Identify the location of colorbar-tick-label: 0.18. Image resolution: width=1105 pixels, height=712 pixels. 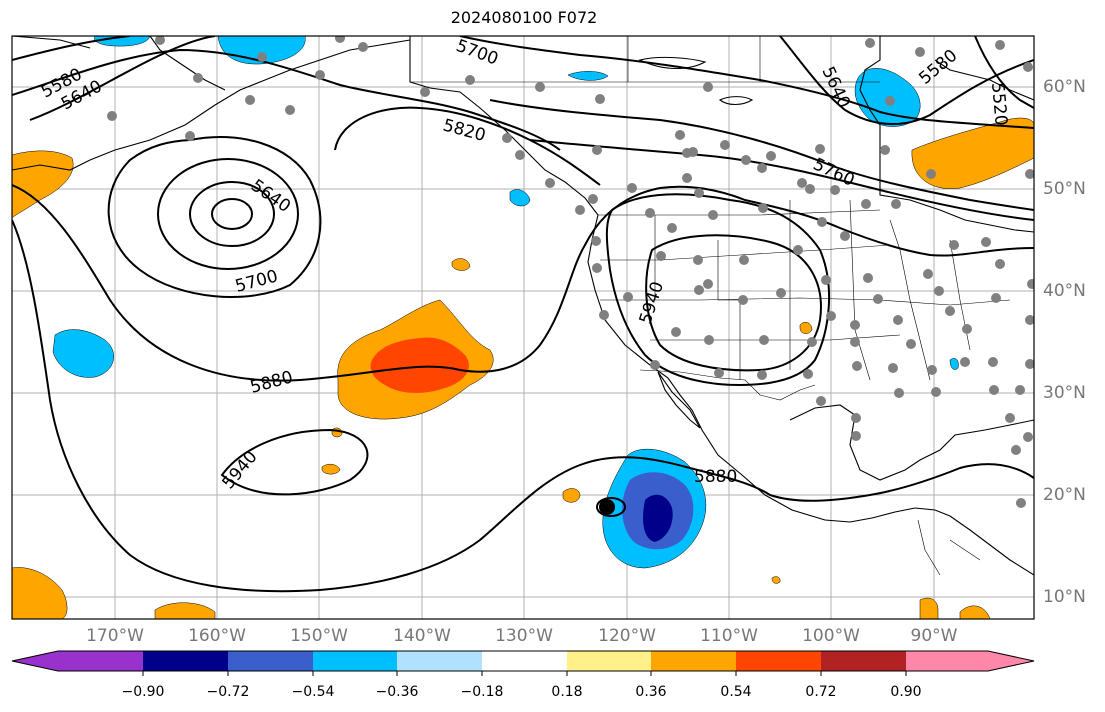
(567, 692).